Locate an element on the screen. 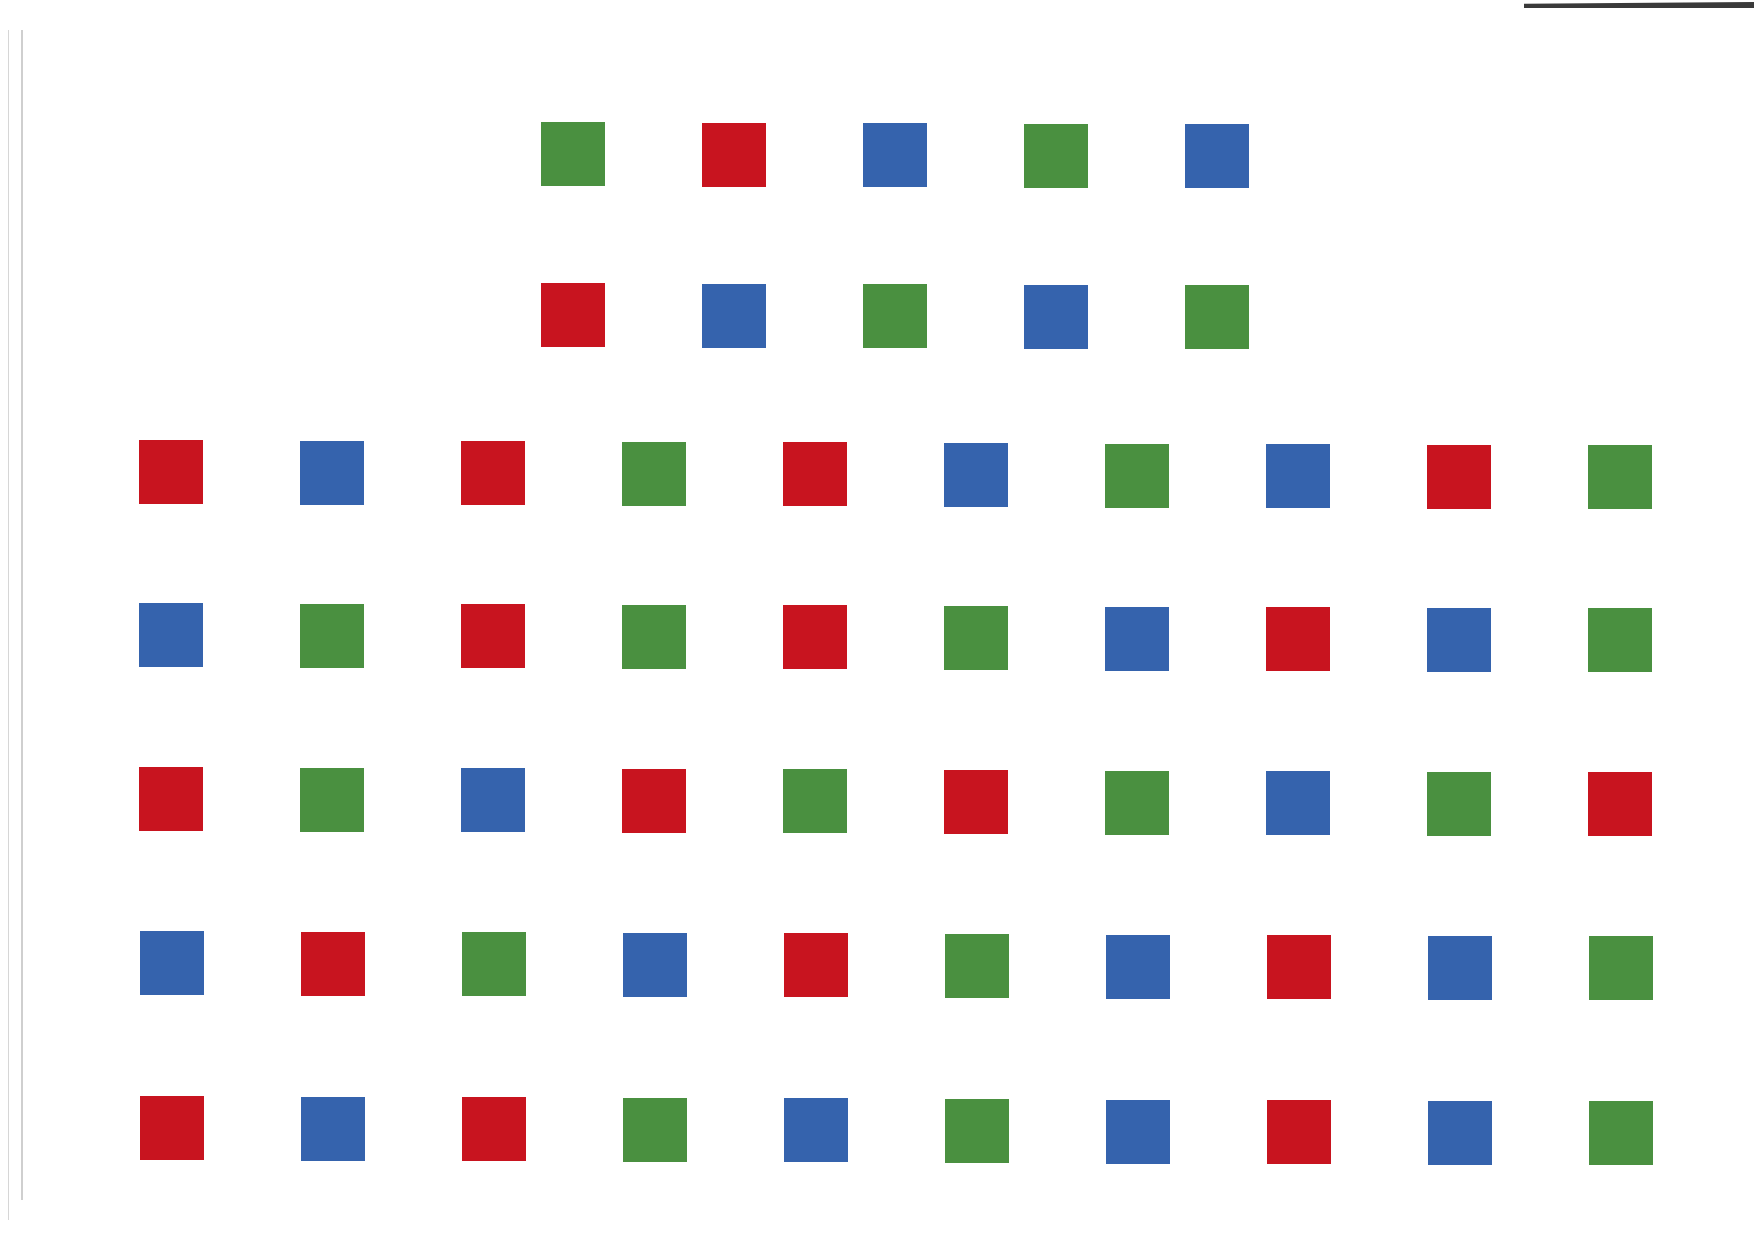 The height and width of the screenshot is (1239, 1754). scan-edge-left-inner is located at coordinates (22, 615).